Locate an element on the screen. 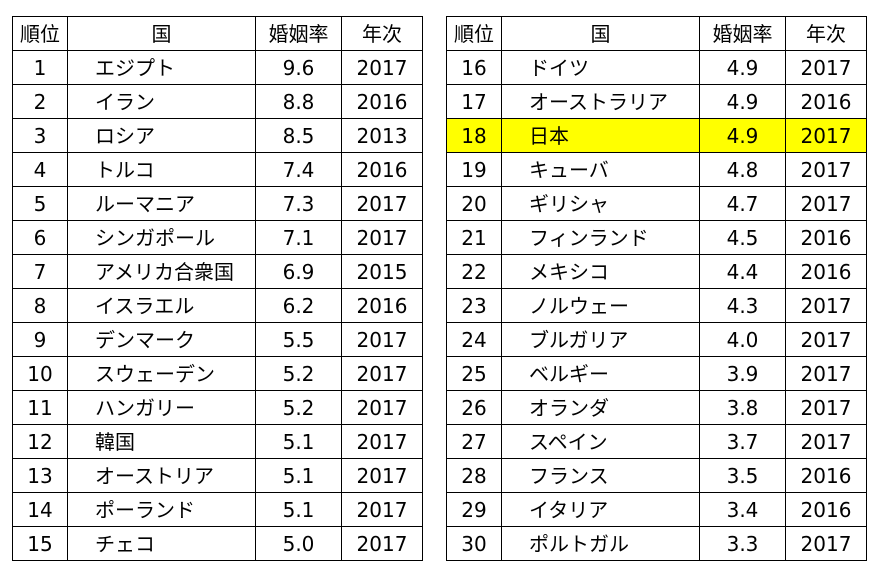 The height and width of the screenshot is (570, 870). table-row: 12 韓国 5.1 2017 is located at coordinates (217, 441).